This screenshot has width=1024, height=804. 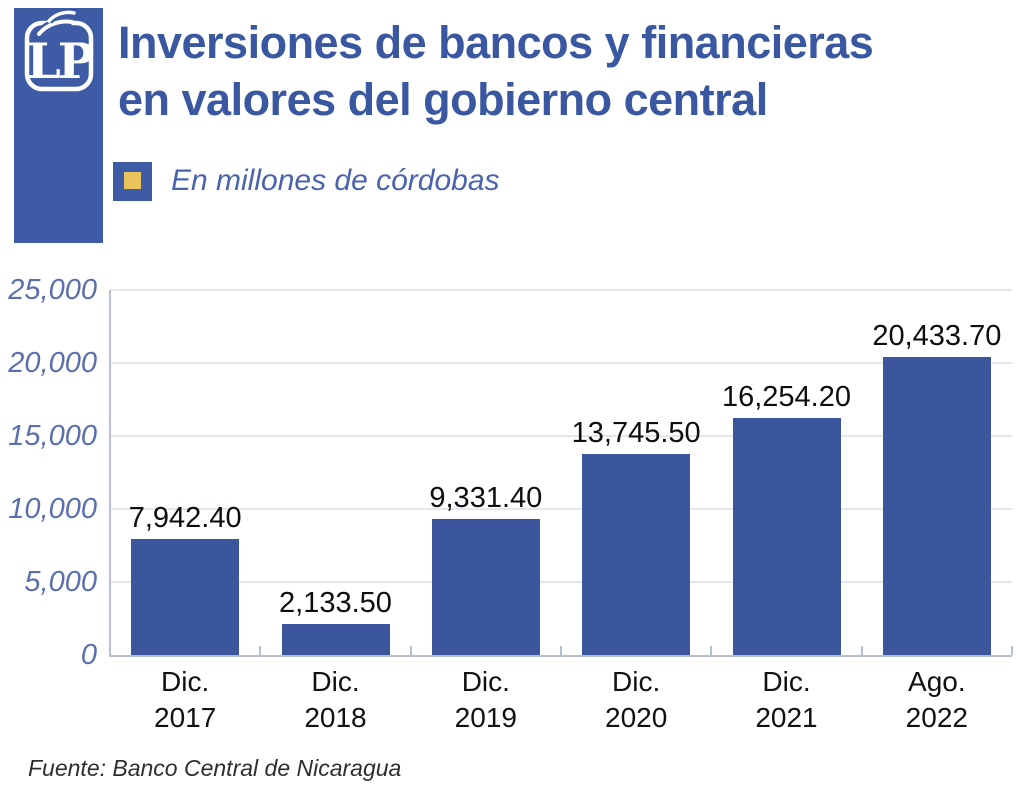 I want to click on y-axis-label: 10,000, so click(x=52, y=509).